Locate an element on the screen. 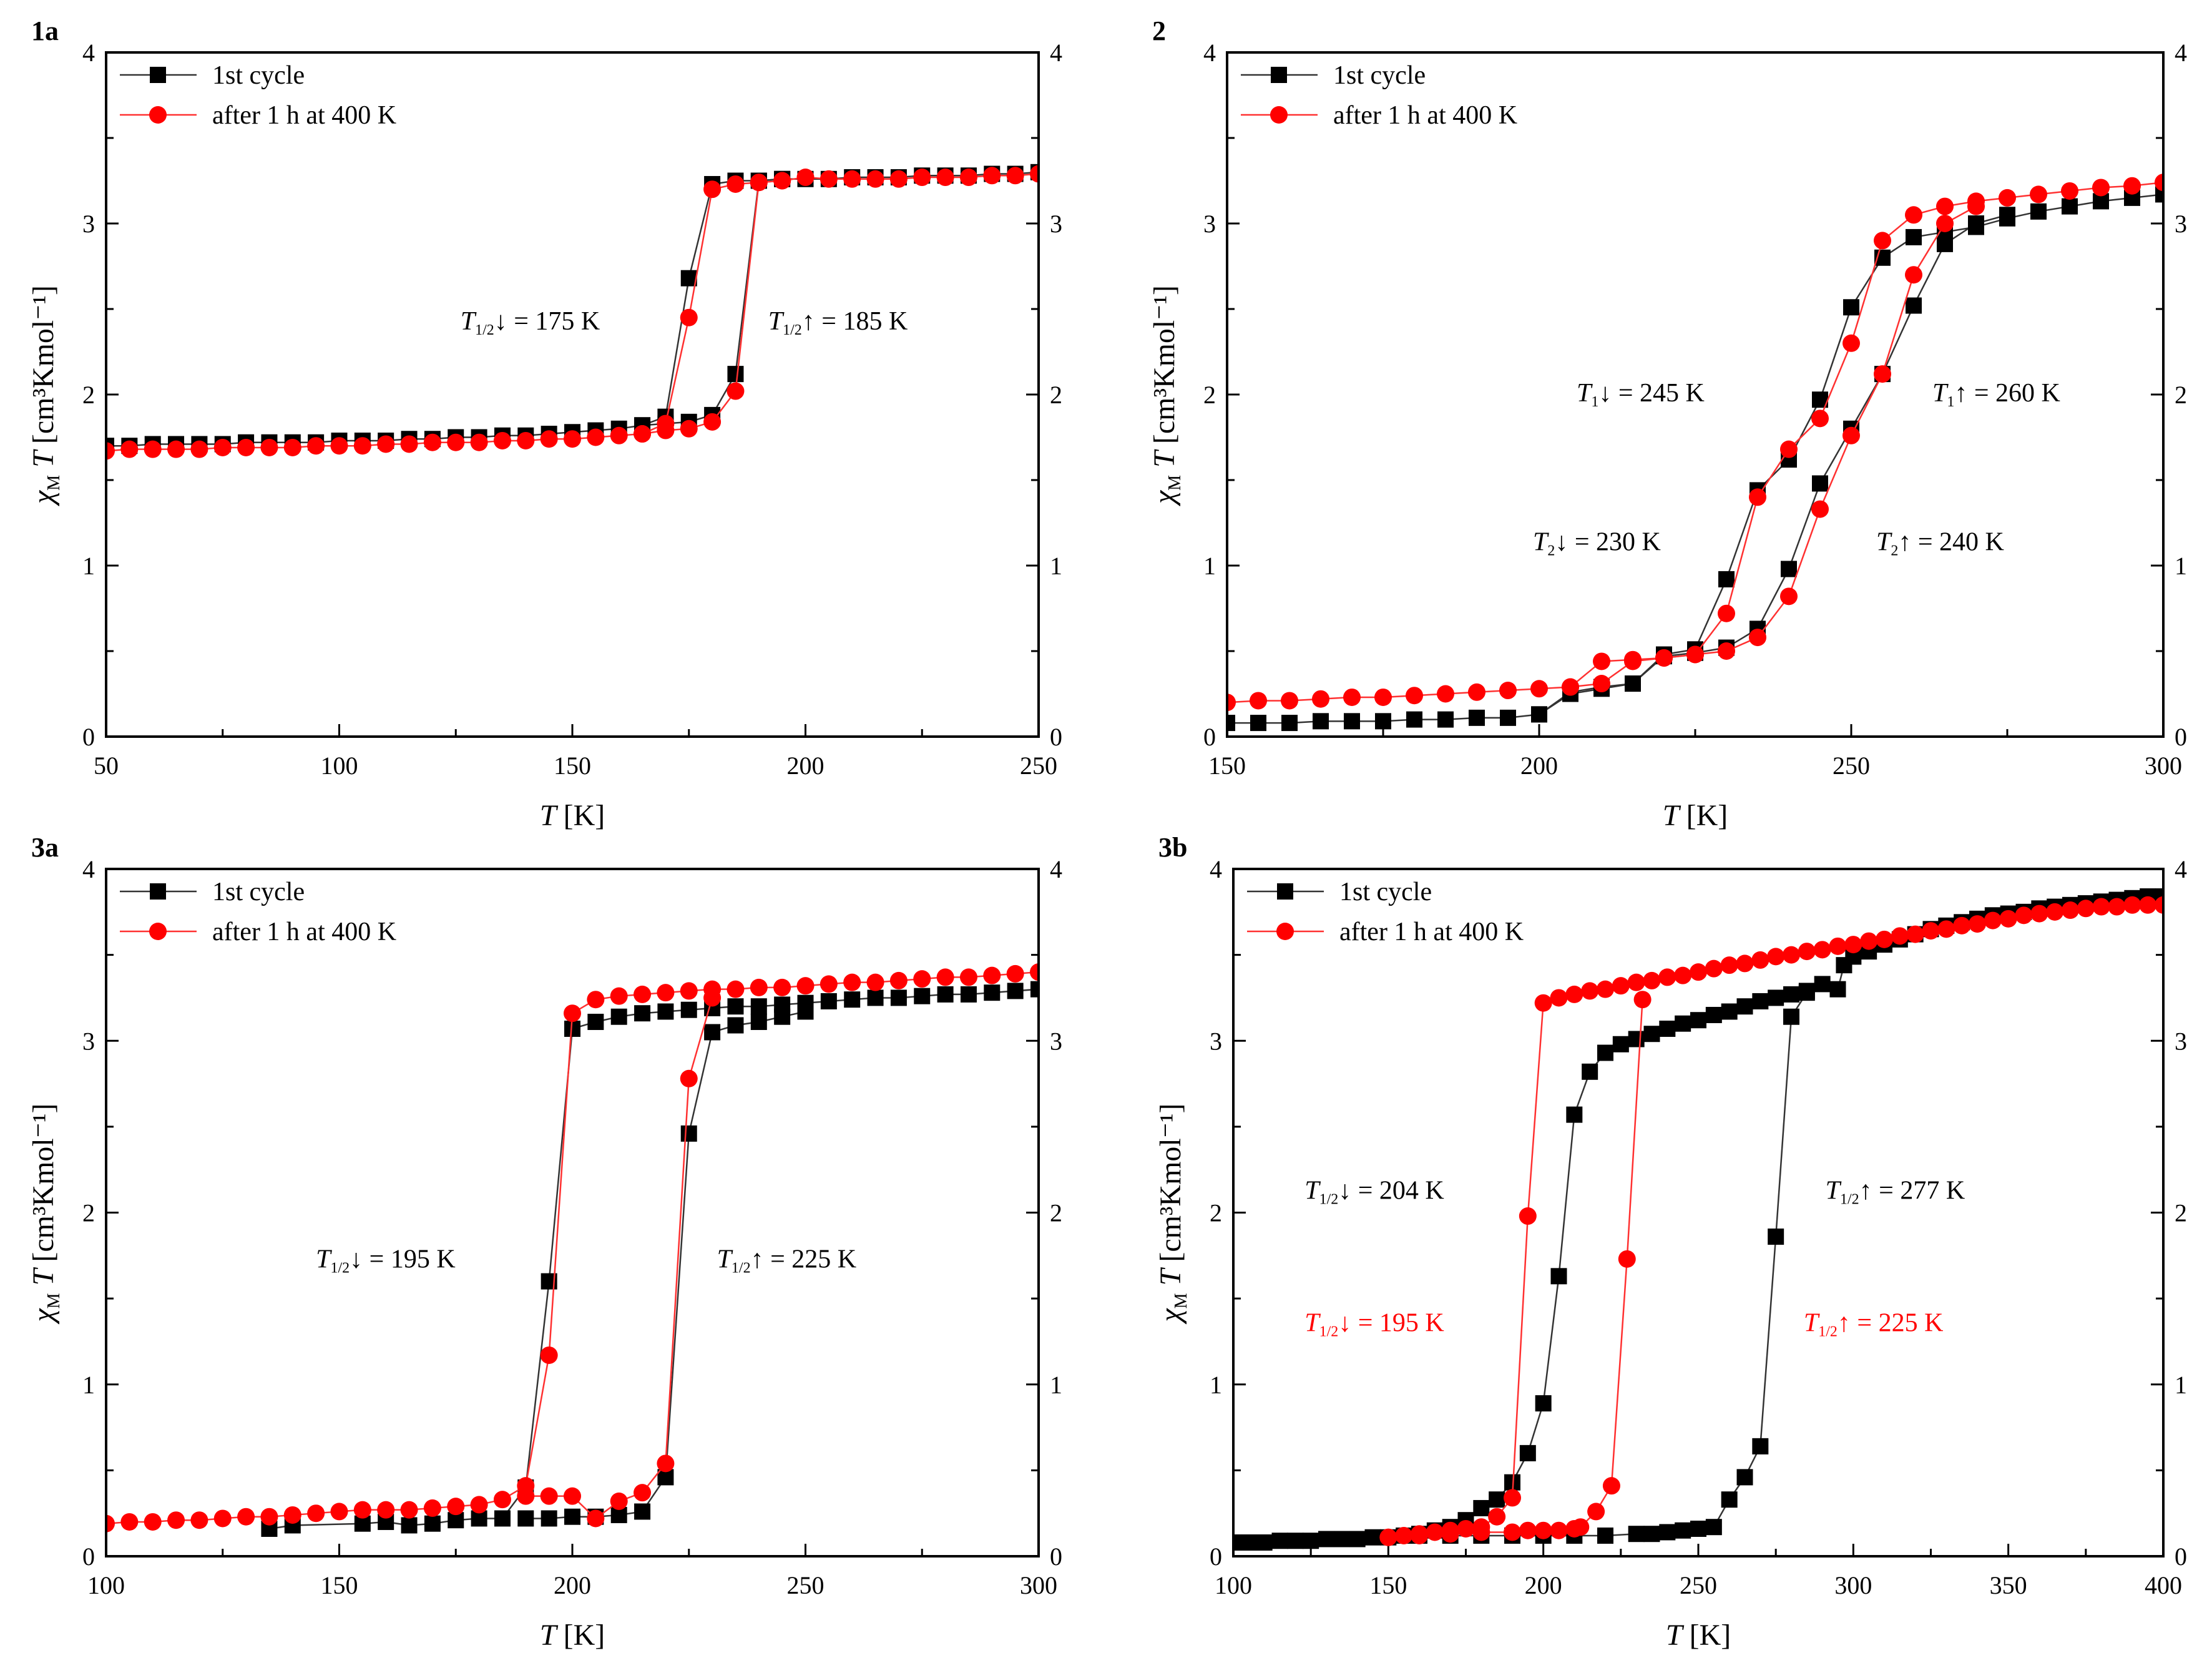  annotation: T1/2↑ = 277 K is located at coordinates (1896, 1191).